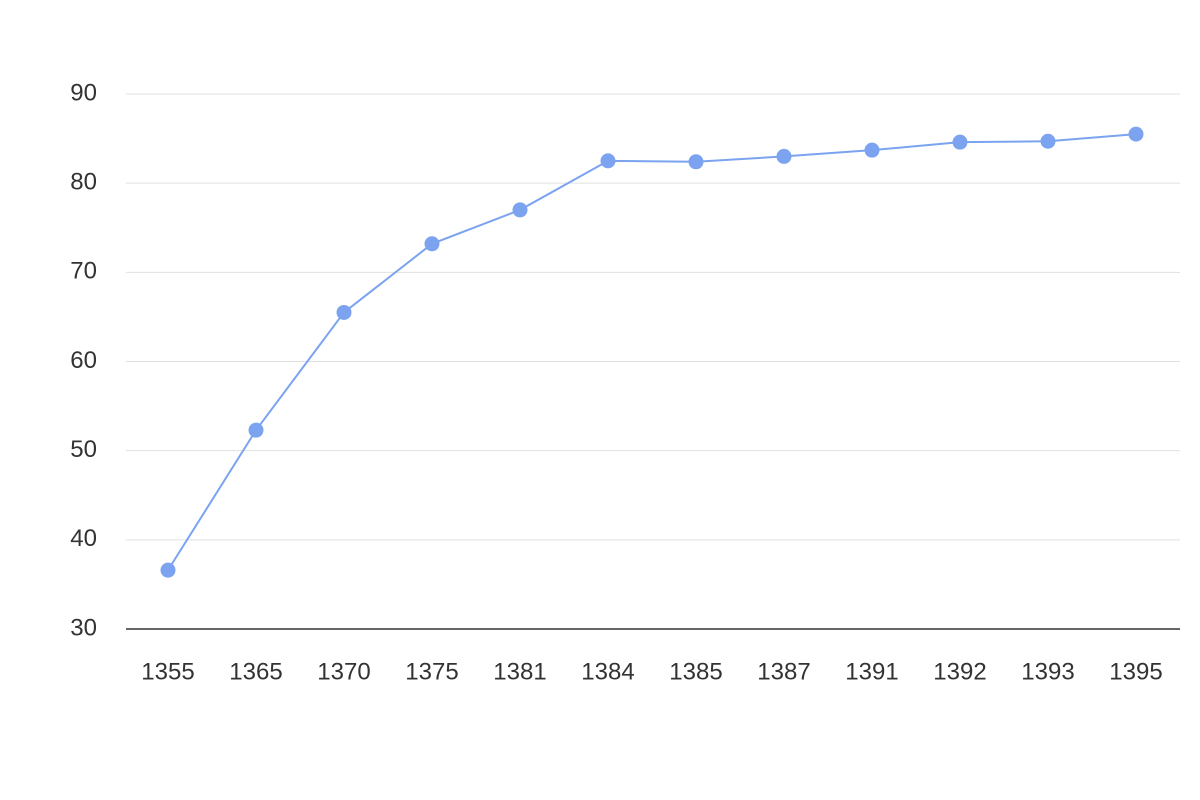 The height and width of the screenshot is (800, 1200). What do you see at coordinates (519, 671) in the screenshot?
I see `x-tick-label: 1381` at bounding box center [519, 671].